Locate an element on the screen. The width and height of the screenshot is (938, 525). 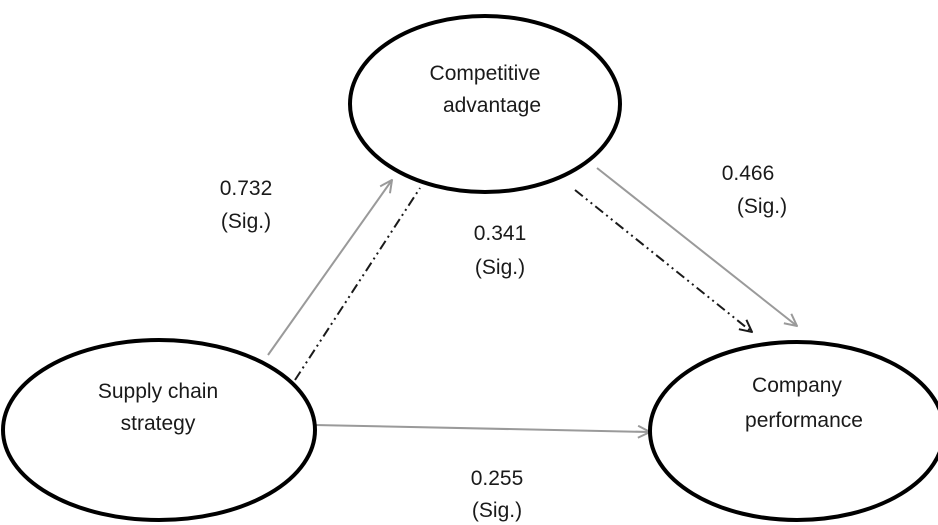
arrow-ca-to-cp is located at coordinates (696, 246).